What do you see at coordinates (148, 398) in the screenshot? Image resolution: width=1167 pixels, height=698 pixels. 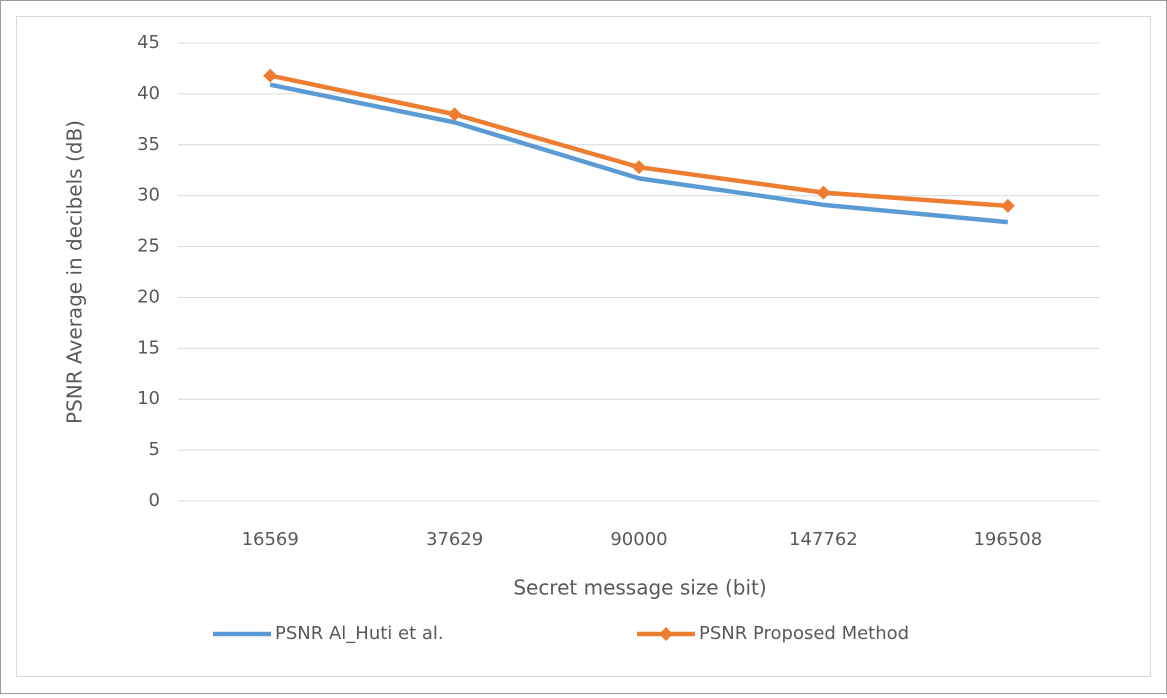 I see `y-tick-label: 10` at bounding box center [148, 398].